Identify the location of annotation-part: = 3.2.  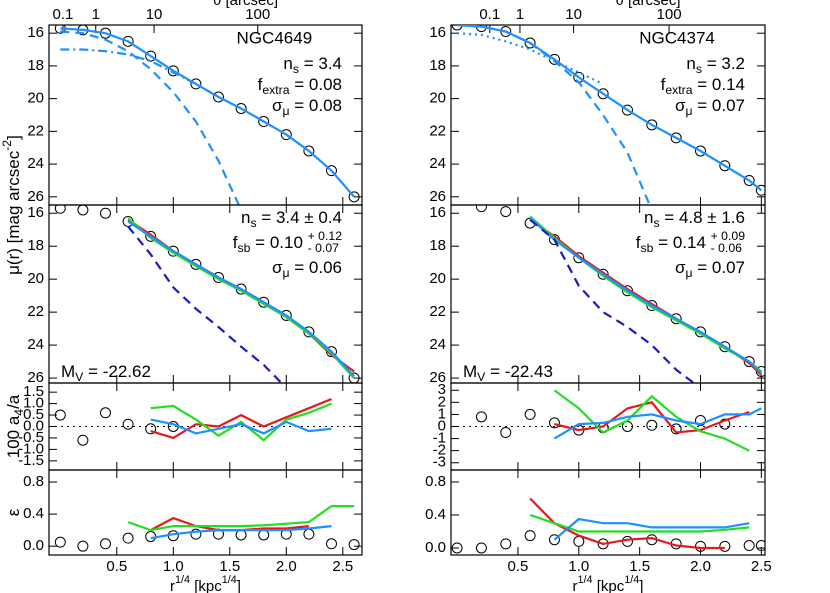
(723, 63).